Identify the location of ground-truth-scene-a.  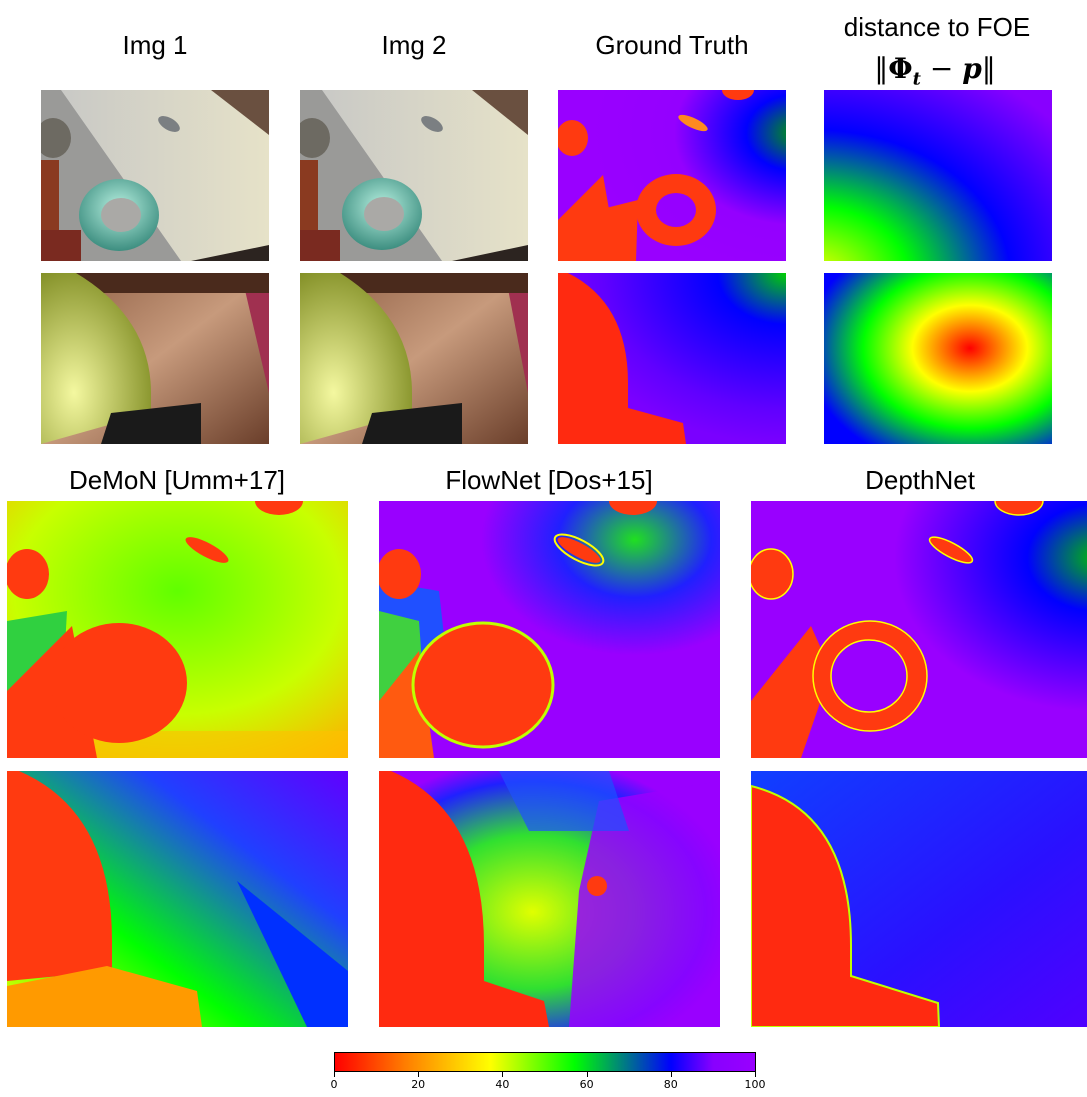
(672, 175).